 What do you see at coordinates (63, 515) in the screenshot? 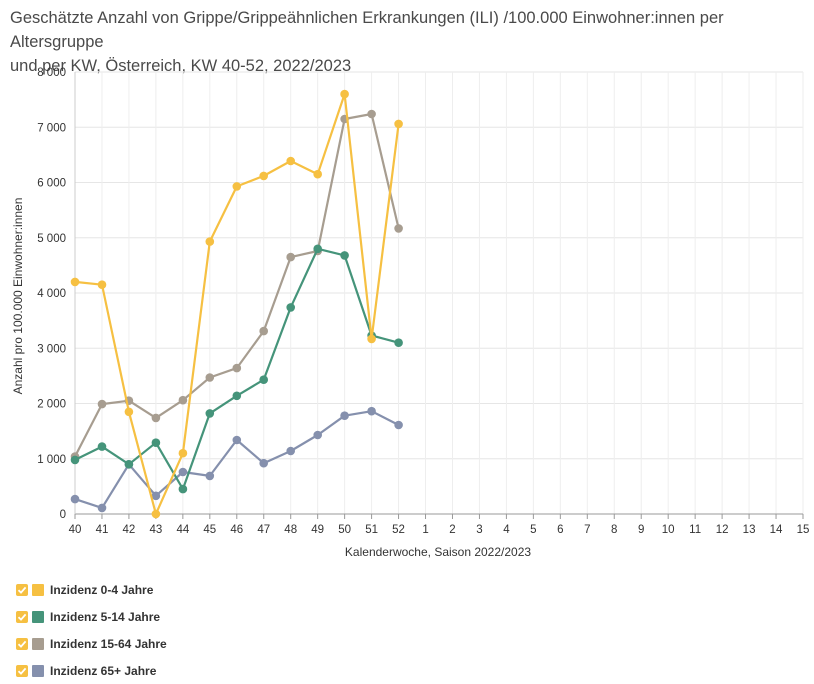
I see `y-tick-label: 0` at bounding box center [63, 515].